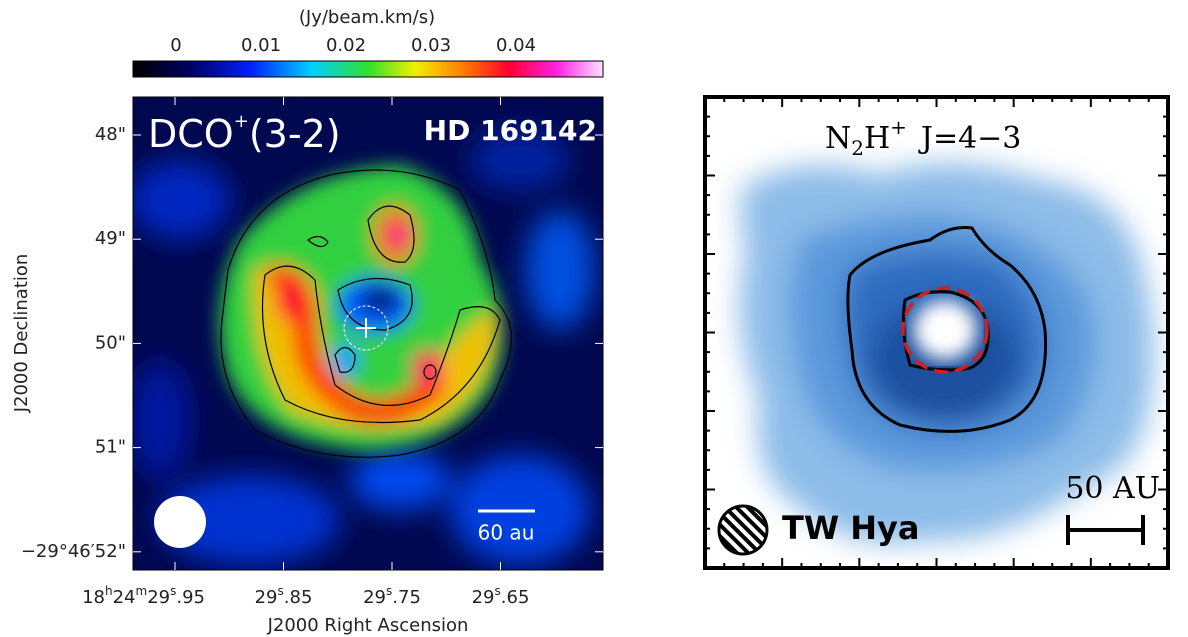 This screenshot has height=637, width=1188. I want to click on colorbar-label: (Jy/beam.km/s), so click(367, 17).